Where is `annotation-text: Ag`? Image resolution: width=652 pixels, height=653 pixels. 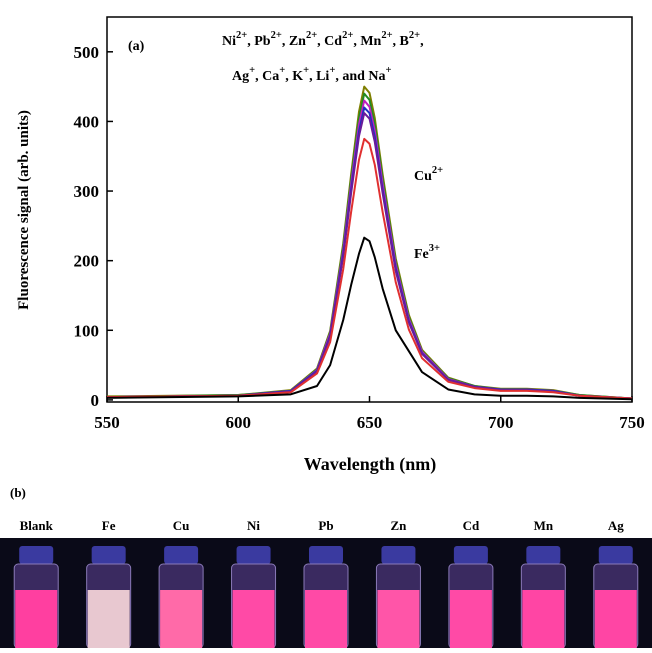
annotation-text: Ag is located at coordinates (240, 76).